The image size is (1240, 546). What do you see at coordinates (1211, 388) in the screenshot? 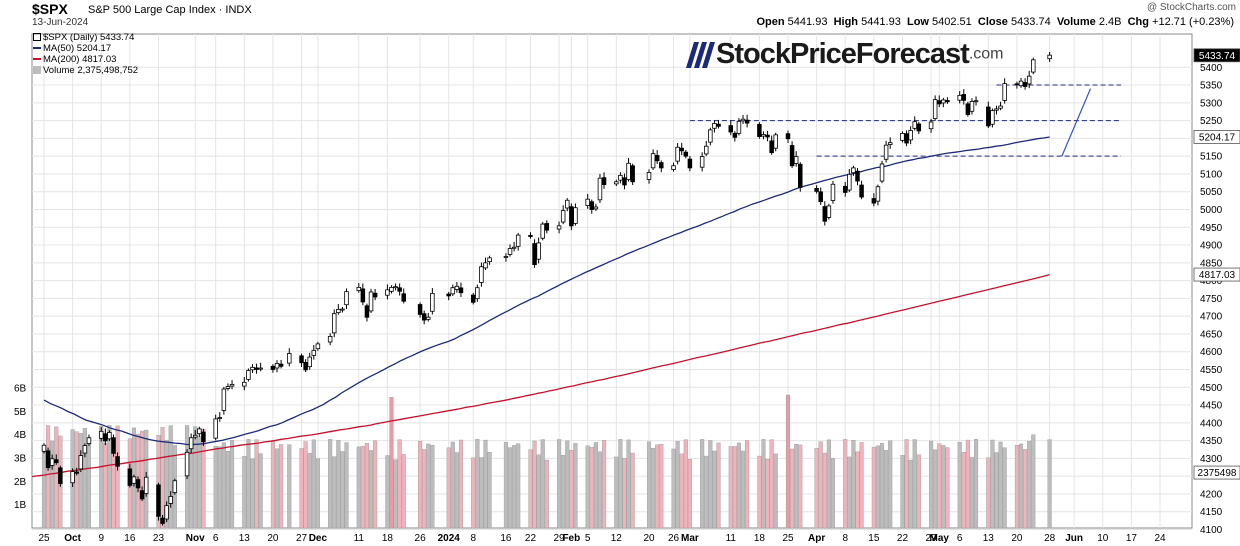
I see `price-tick-label: 4500` at bounding box center [1211, 388].